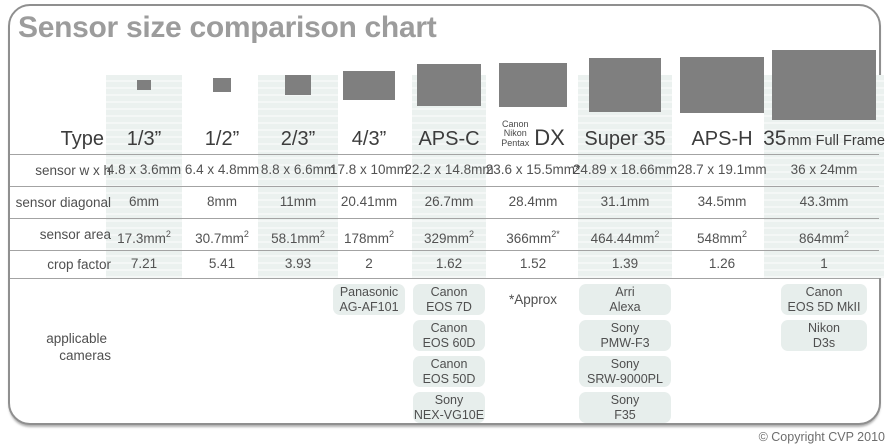 The height and width of the screenshot is (447, 890). What do you see at coordinates (824, 169) in the screenshot?
I see `cell-sensor-wxh-8: 36 x 24mm` at bounding box center [824, 169].